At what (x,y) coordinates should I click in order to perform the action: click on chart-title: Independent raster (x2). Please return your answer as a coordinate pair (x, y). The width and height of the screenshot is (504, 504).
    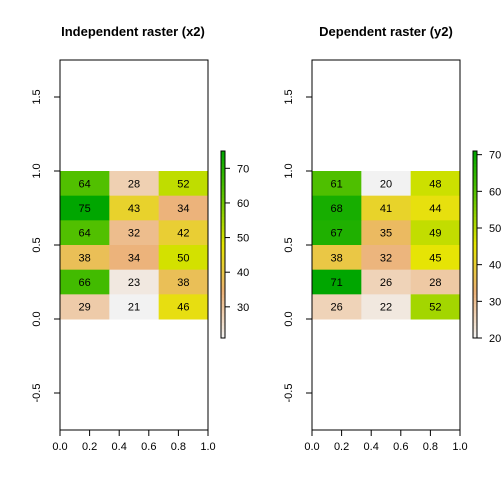
    Looking at the image, I should click on (133, 31).